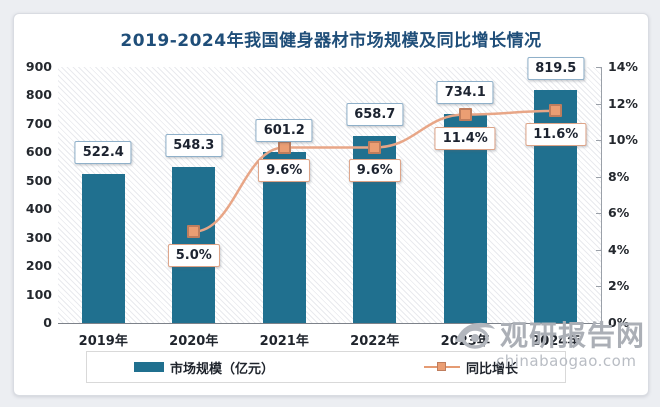  What do you see at coordinates (465, 93) in the screenshot?
I see `bar-value-label: 734.1` at bounding box center [465, 93].